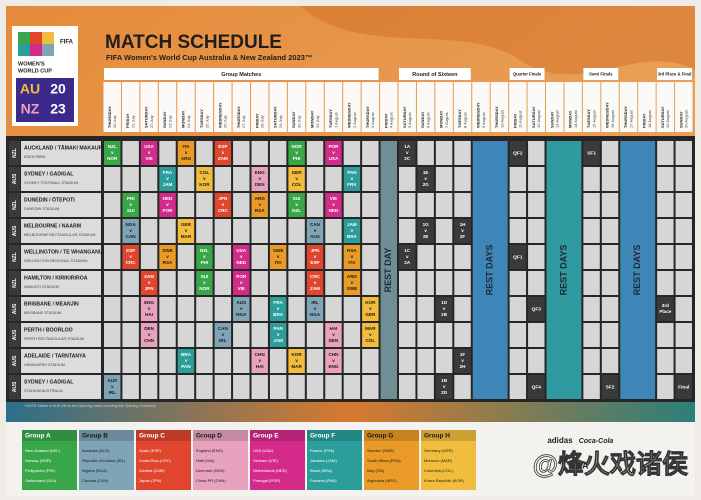 The height and width of the screenshot is (500, 701). What do you see at coordinates (150, 450) in the screenshot?
I see `group-team: Spain (ESP)` at bounding box center [150, 450].